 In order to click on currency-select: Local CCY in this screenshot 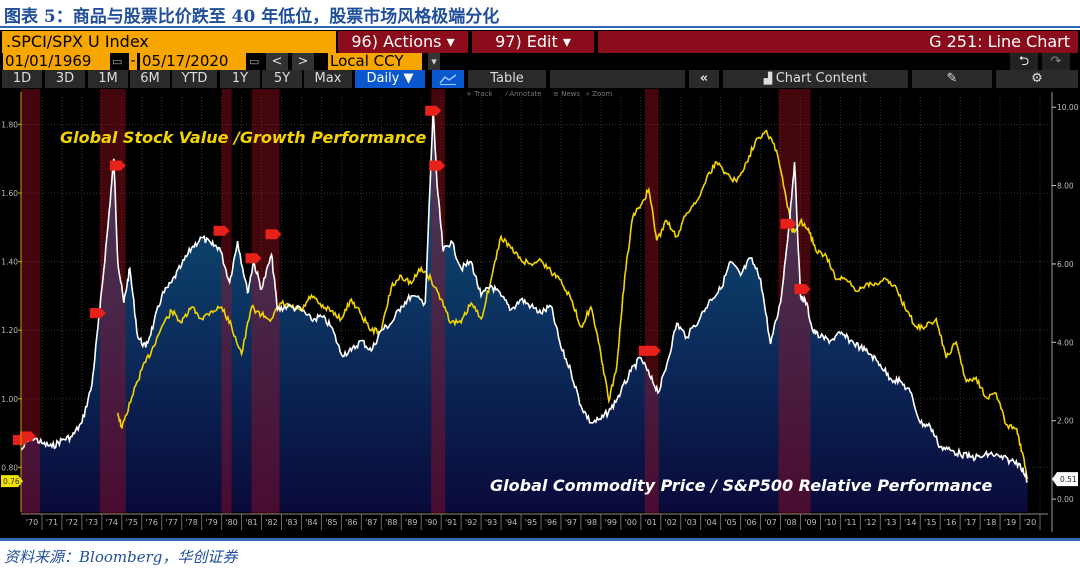, I will do `click(375, 61)`.